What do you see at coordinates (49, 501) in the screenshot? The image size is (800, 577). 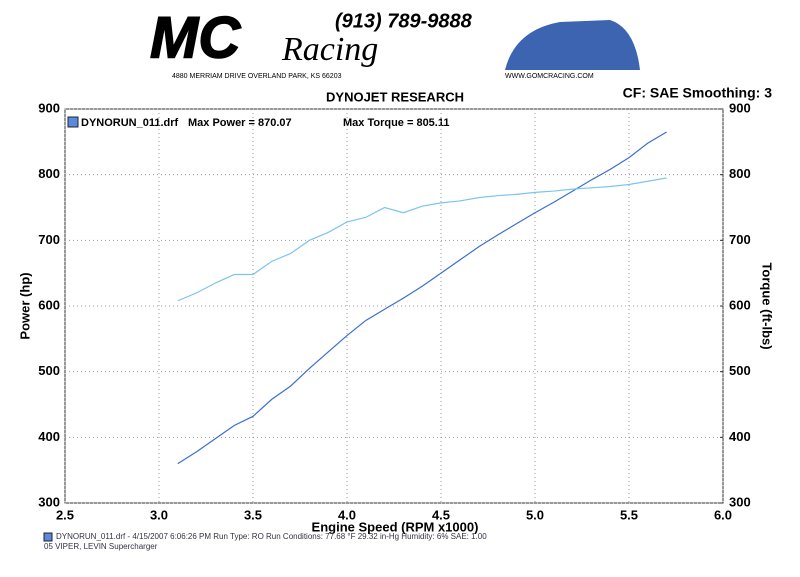 I see `y-tick-label: 300` at bounding box center [49, 501].